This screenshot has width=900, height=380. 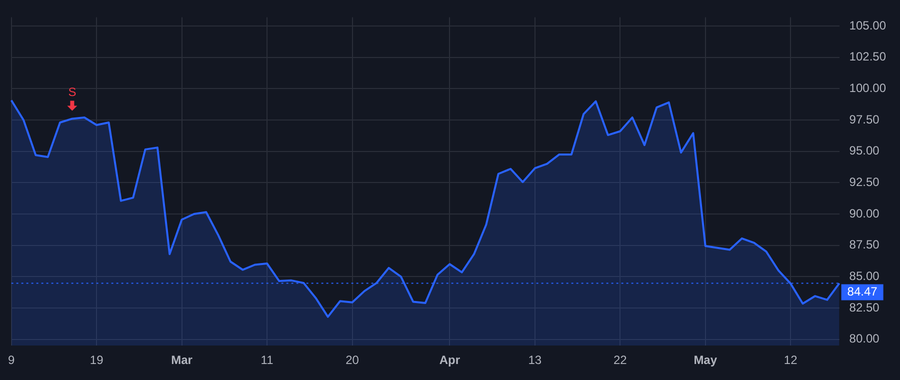 What do you see at coordinates (706, 360) in the screenshot?
I see `x-tick-label: May` at bounding box center [706, 360].